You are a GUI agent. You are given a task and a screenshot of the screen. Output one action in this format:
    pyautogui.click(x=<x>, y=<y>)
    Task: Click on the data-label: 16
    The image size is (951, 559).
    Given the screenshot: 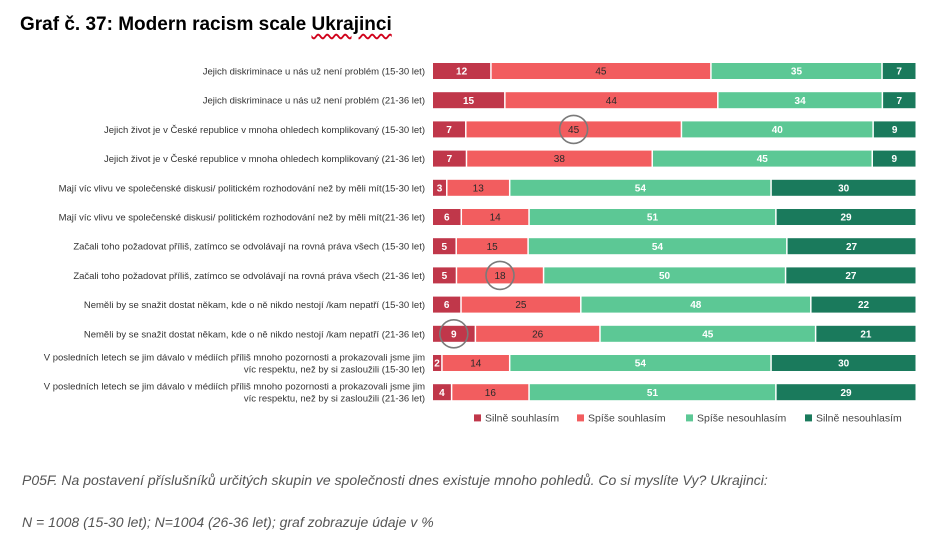 What is the action you would take?
    pyautogui.click(x=491, y=393)
    